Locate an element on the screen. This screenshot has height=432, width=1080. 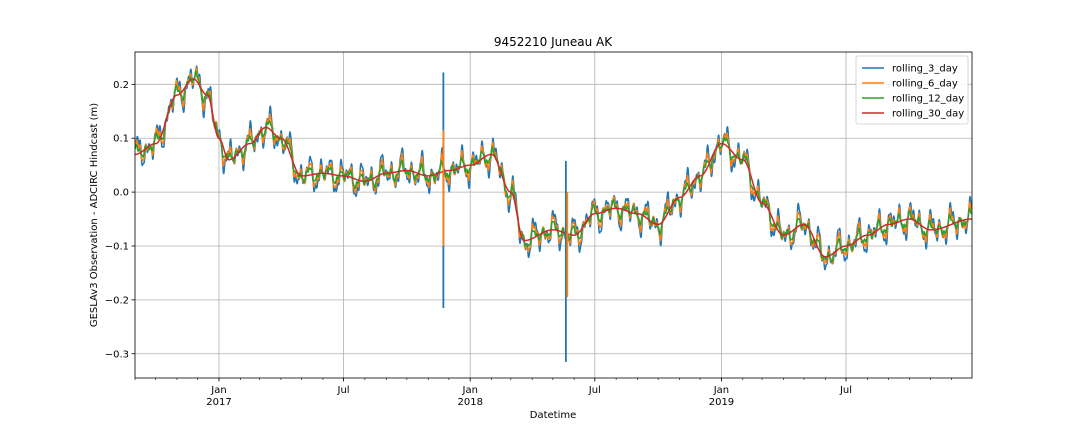
x-axis-label: Datetime is located at coordinates (553, 415).